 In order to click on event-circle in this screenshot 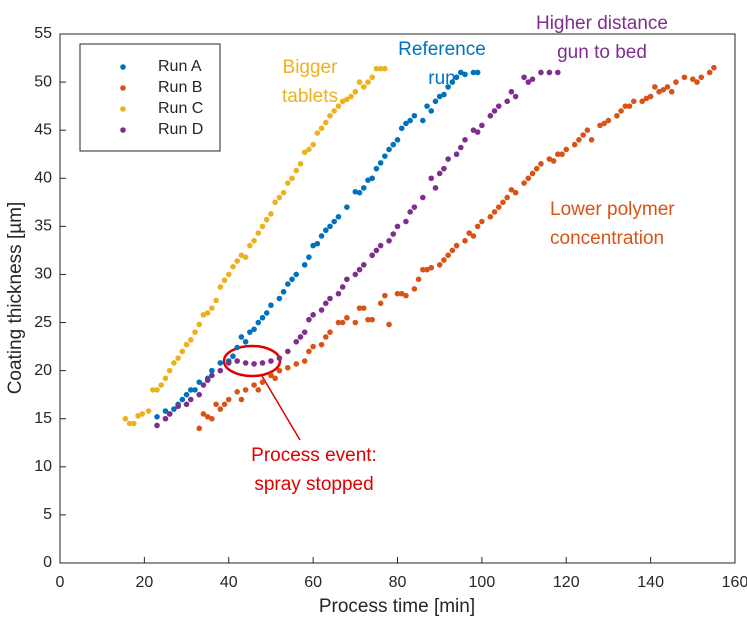, I will do `click(252, 361)`.